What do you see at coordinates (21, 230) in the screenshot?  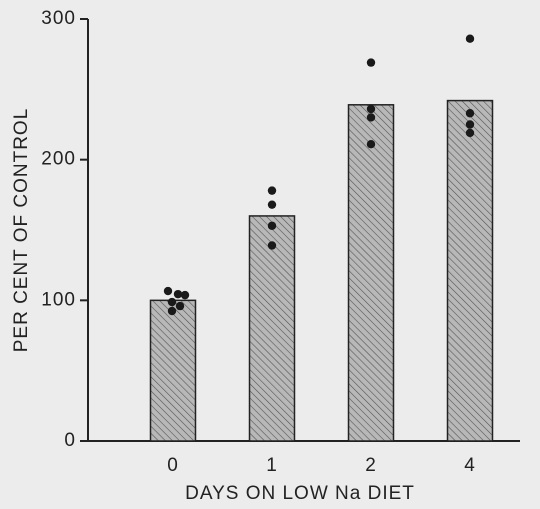 I see `y-axis-label: PER CENT OF CONTROL` at bounding box center [21, 230].